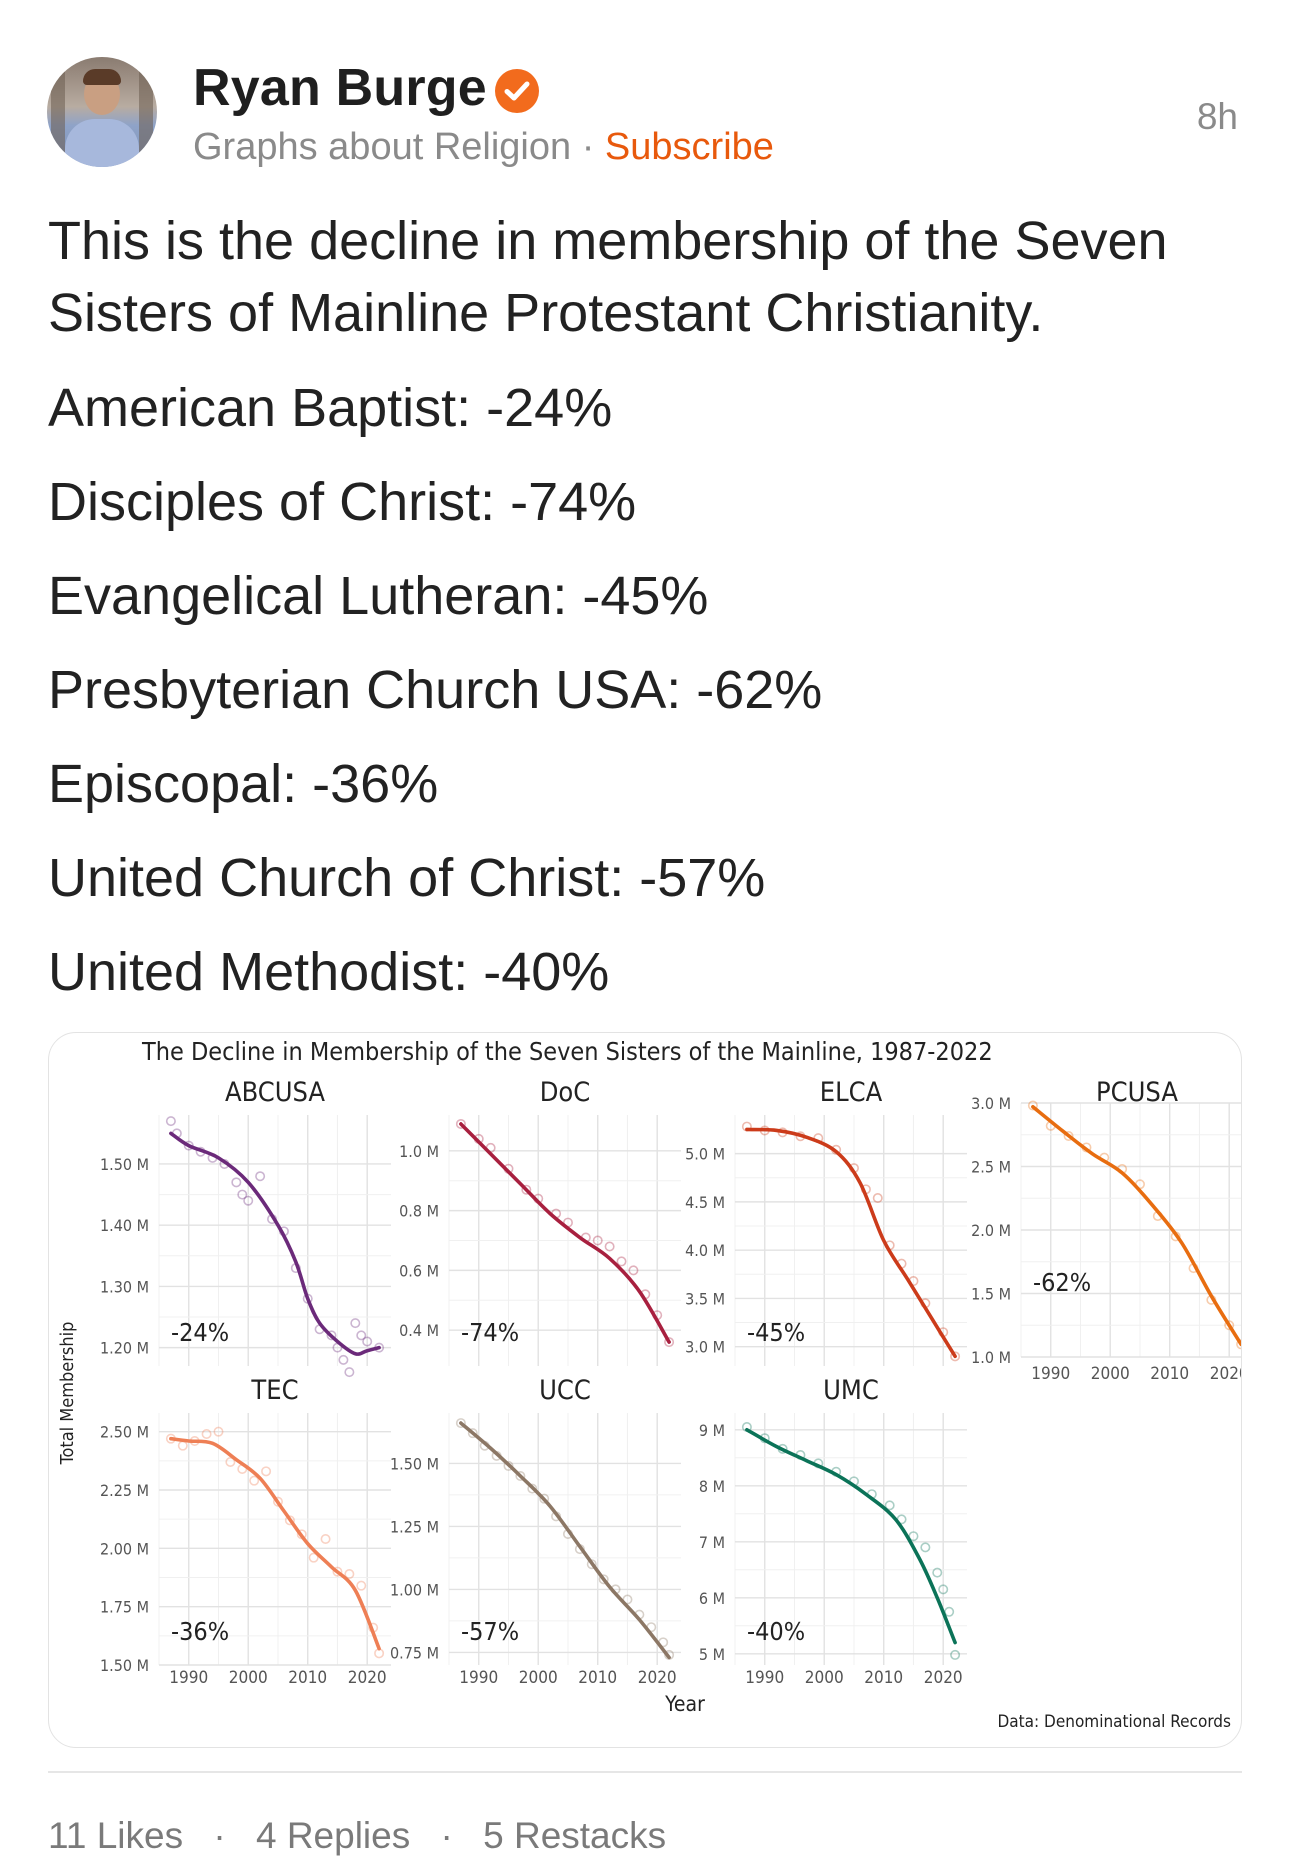  Describe the element at coordinates (705, 1202) in the screenshot. I see `panel-elca-ytick: 4.5 M` at that location.